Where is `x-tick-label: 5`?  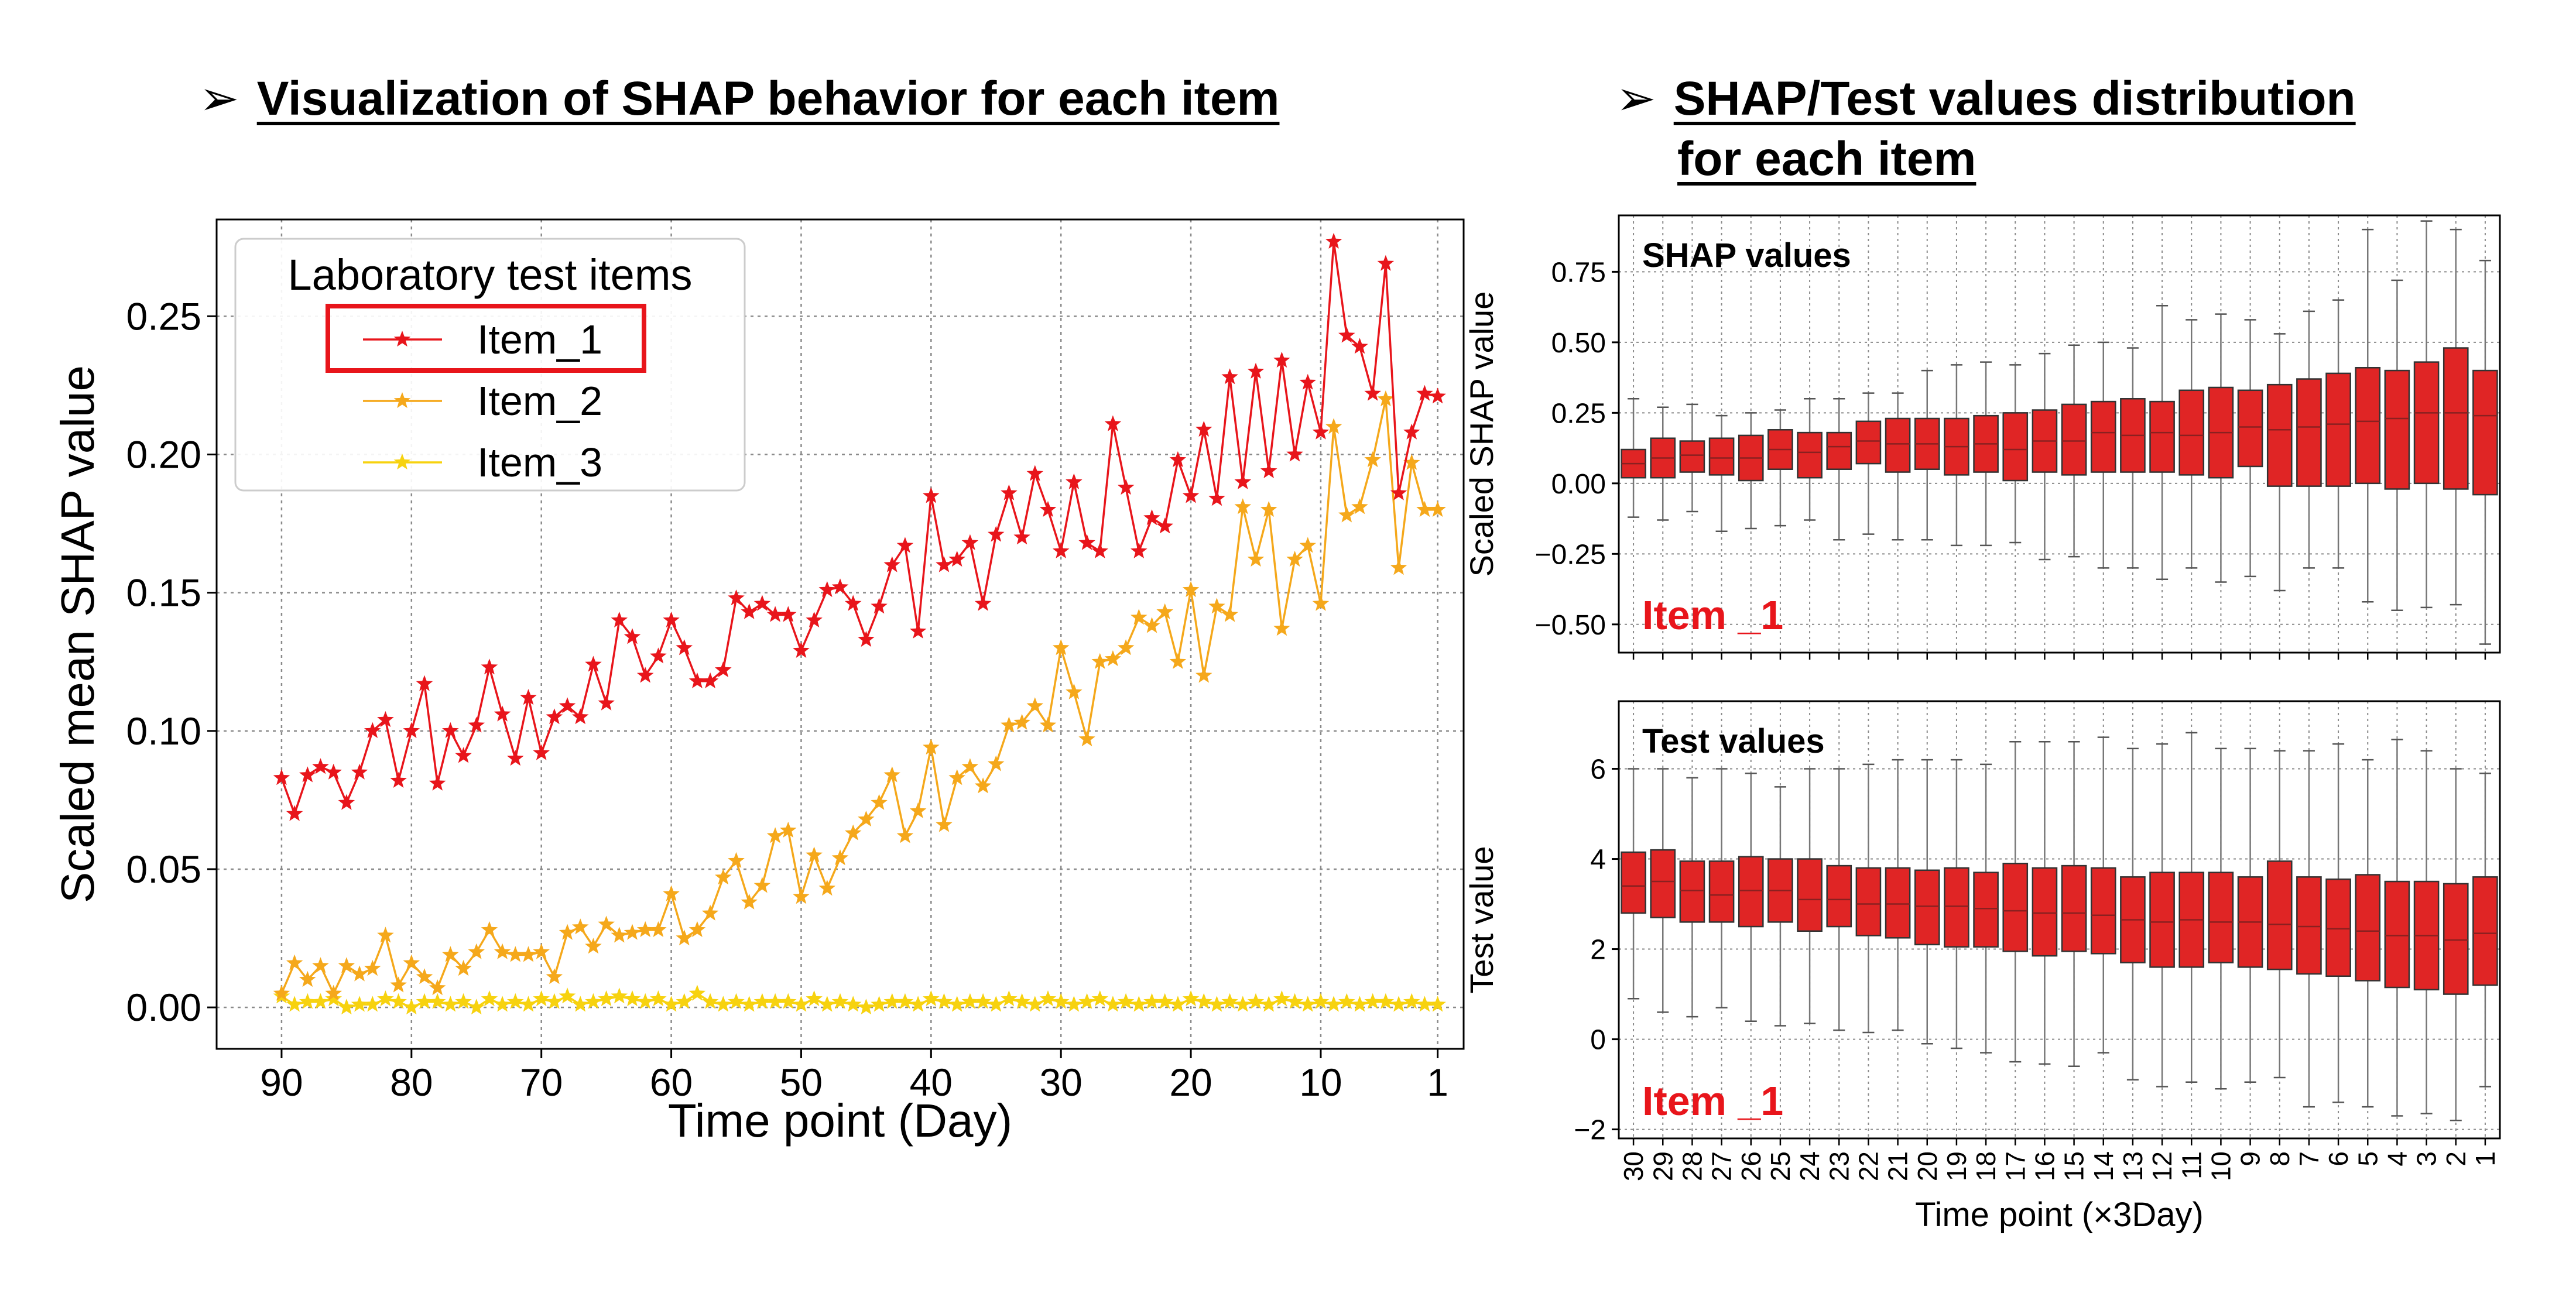 x-tick-label: 5 is located at coordinates (2367, 1159).